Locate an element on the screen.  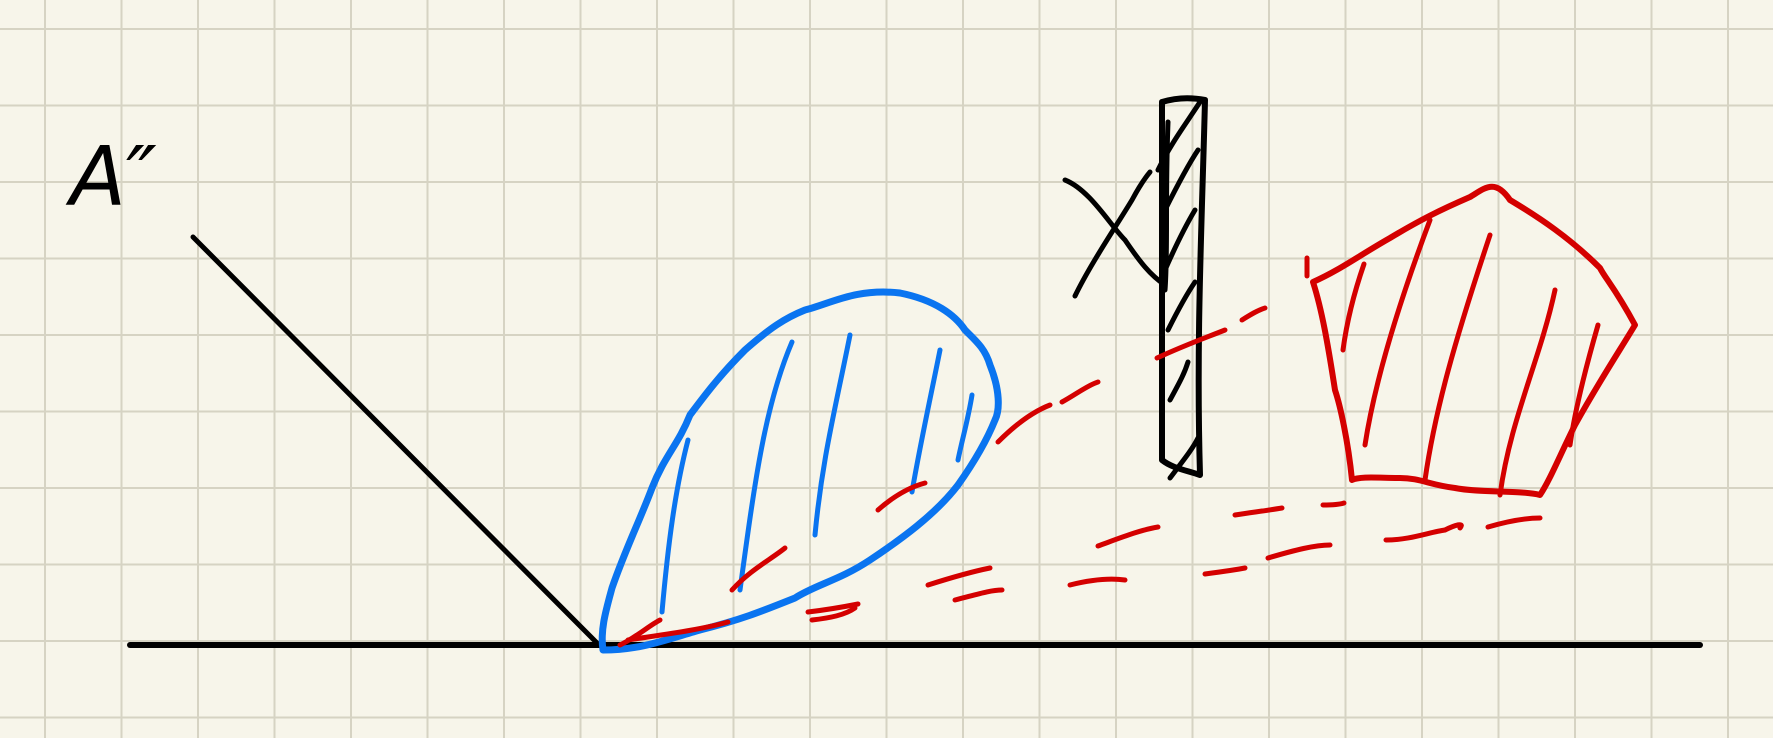
blue-object-outline is located at coordinates (800, 471).